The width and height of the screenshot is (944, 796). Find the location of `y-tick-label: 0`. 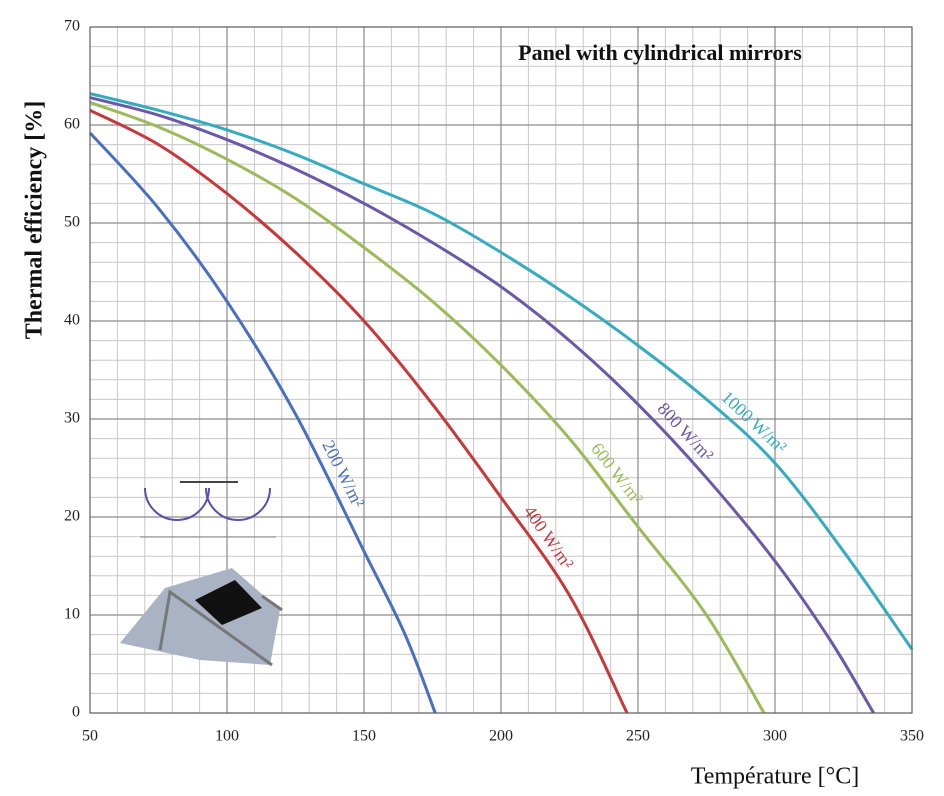

y-tick-label: 0 is located at coordinates (76, 712).